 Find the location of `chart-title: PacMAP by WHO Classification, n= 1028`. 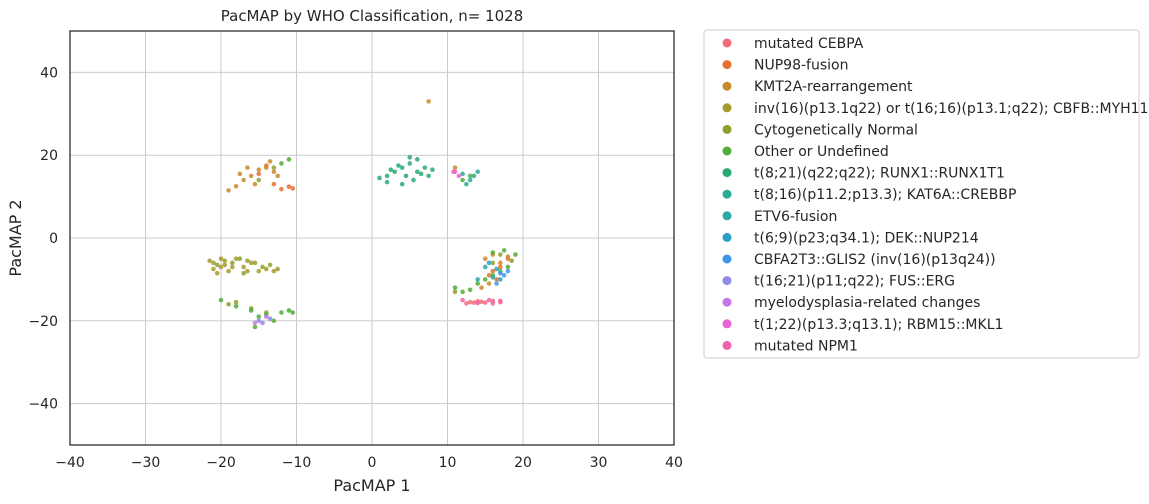

chart-title: PacMAP by WHO Classification, n= 1028 is located at coordinates (372, 16).